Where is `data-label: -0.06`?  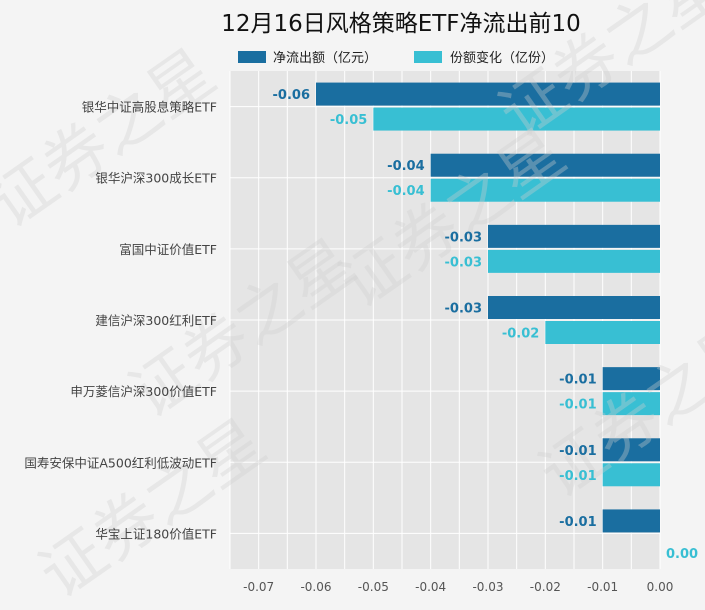 data-label: -0.06 is located at coordinates (291, 95).